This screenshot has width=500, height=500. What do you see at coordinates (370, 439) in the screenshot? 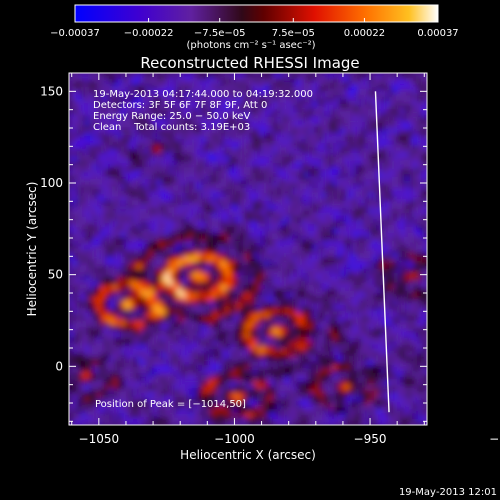
I see `x-tick-label: −950` at bounding box center [370, 439].